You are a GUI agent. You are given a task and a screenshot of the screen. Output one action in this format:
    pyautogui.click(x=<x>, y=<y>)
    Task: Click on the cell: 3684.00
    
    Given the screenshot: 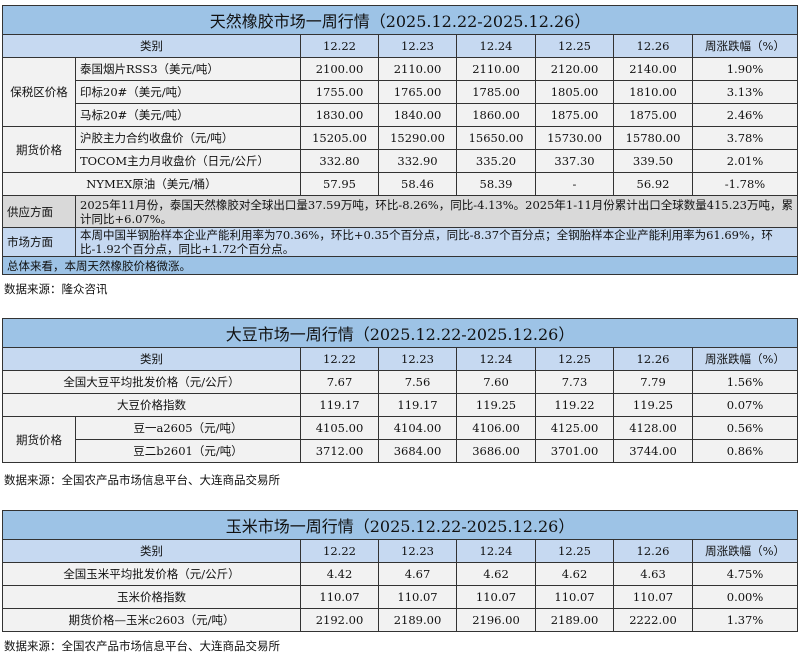 What is the action you would take?
    pyautogui.click(x=417, y=451)
    